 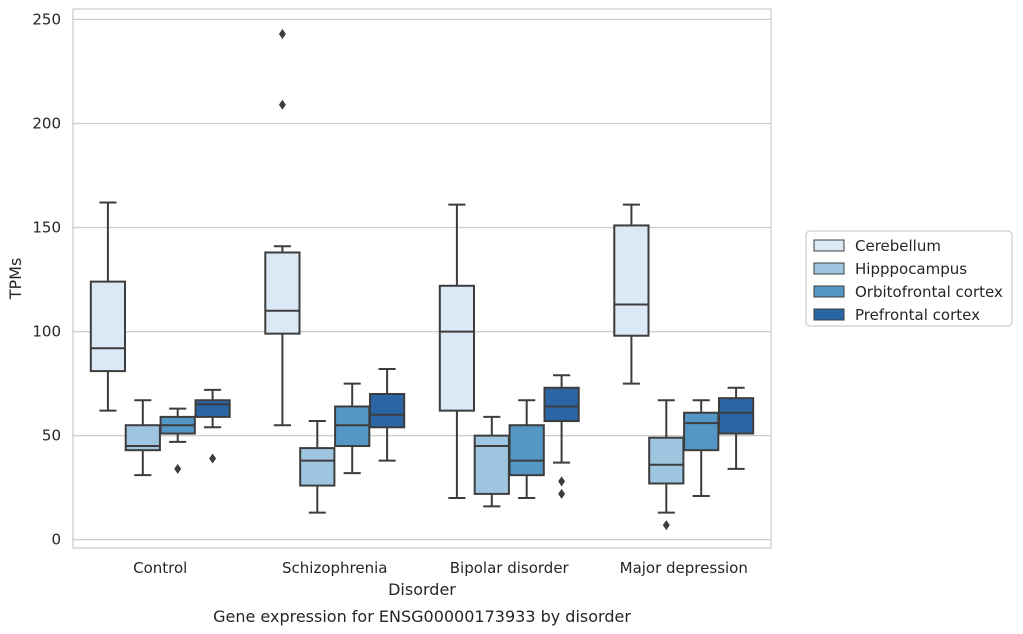 I want to click on x-tick-label: Schizophrenia, so click(x=334, y=568).